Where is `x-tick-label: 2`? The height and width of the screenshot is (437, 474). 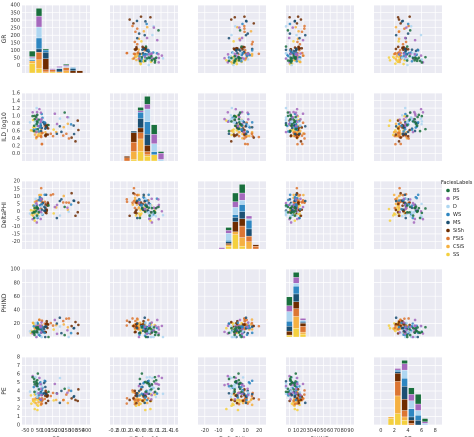
x-tick-label: 2 is located at coordinates (394, 431).